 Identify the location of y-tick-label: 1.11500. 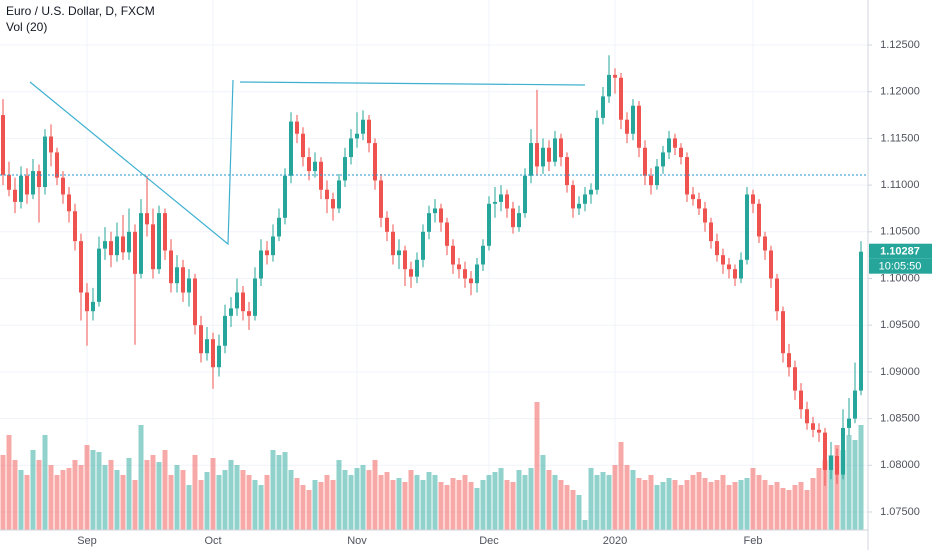
(900, 138).